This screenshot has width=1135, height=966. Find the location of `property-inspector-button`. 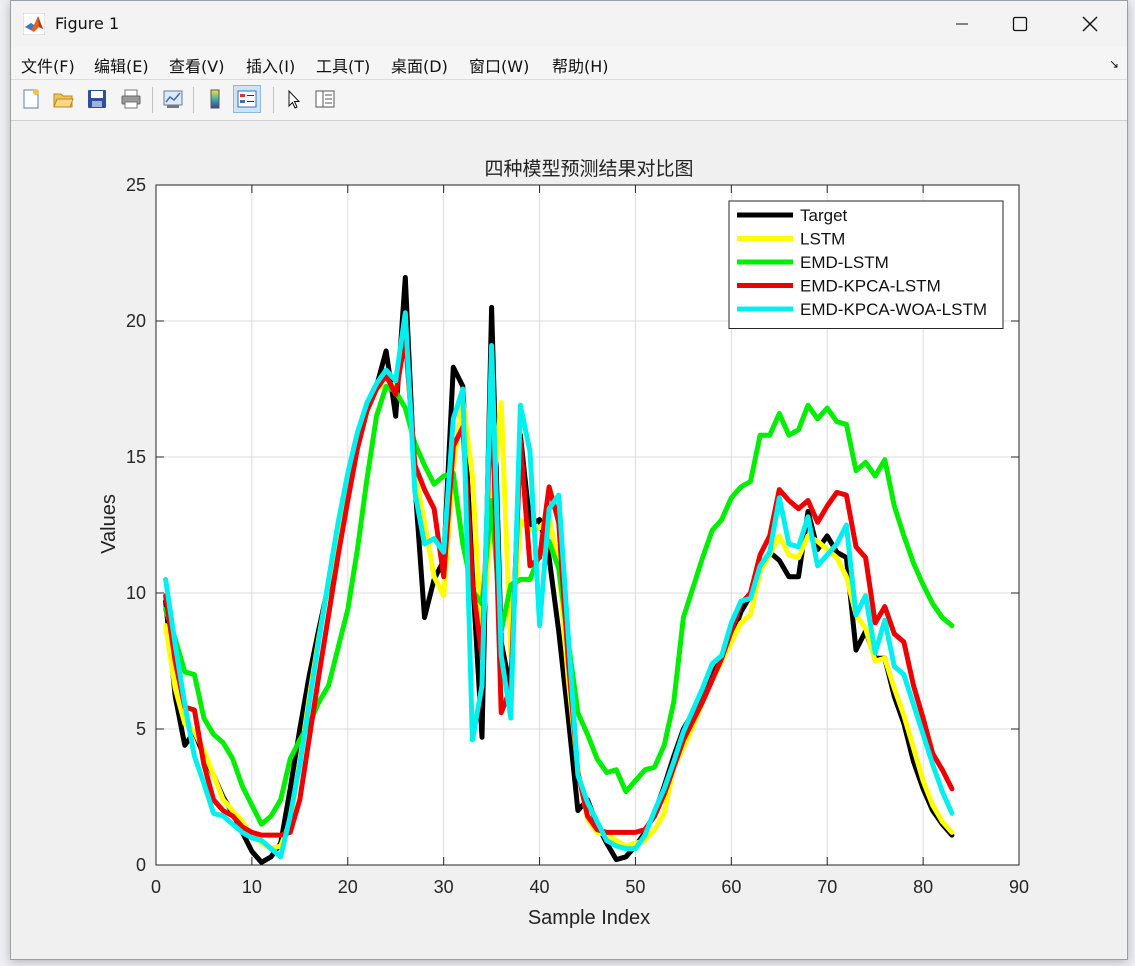

property-inspector-button is located at coordinates (325, 99).